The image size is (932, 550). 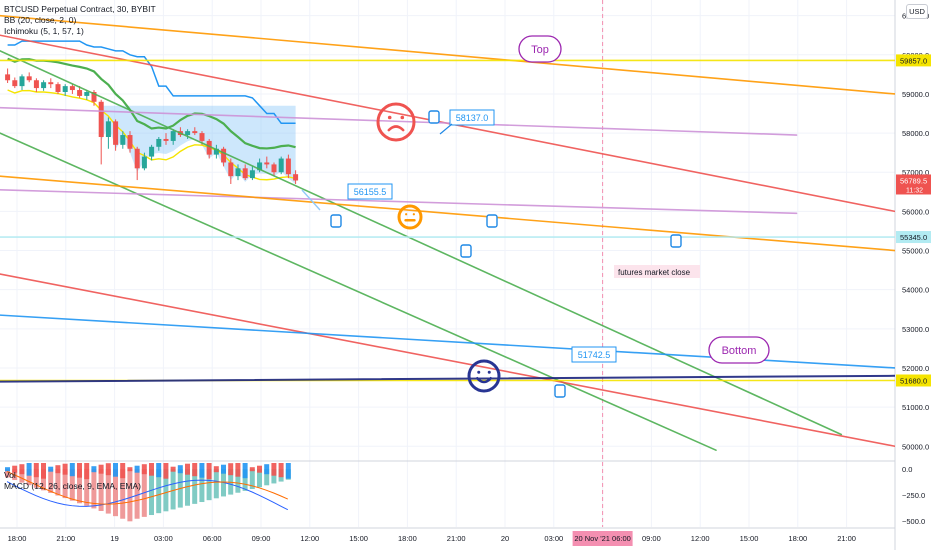 I want to click on bottom-callout: Bottom, so click(x=739, y=350).